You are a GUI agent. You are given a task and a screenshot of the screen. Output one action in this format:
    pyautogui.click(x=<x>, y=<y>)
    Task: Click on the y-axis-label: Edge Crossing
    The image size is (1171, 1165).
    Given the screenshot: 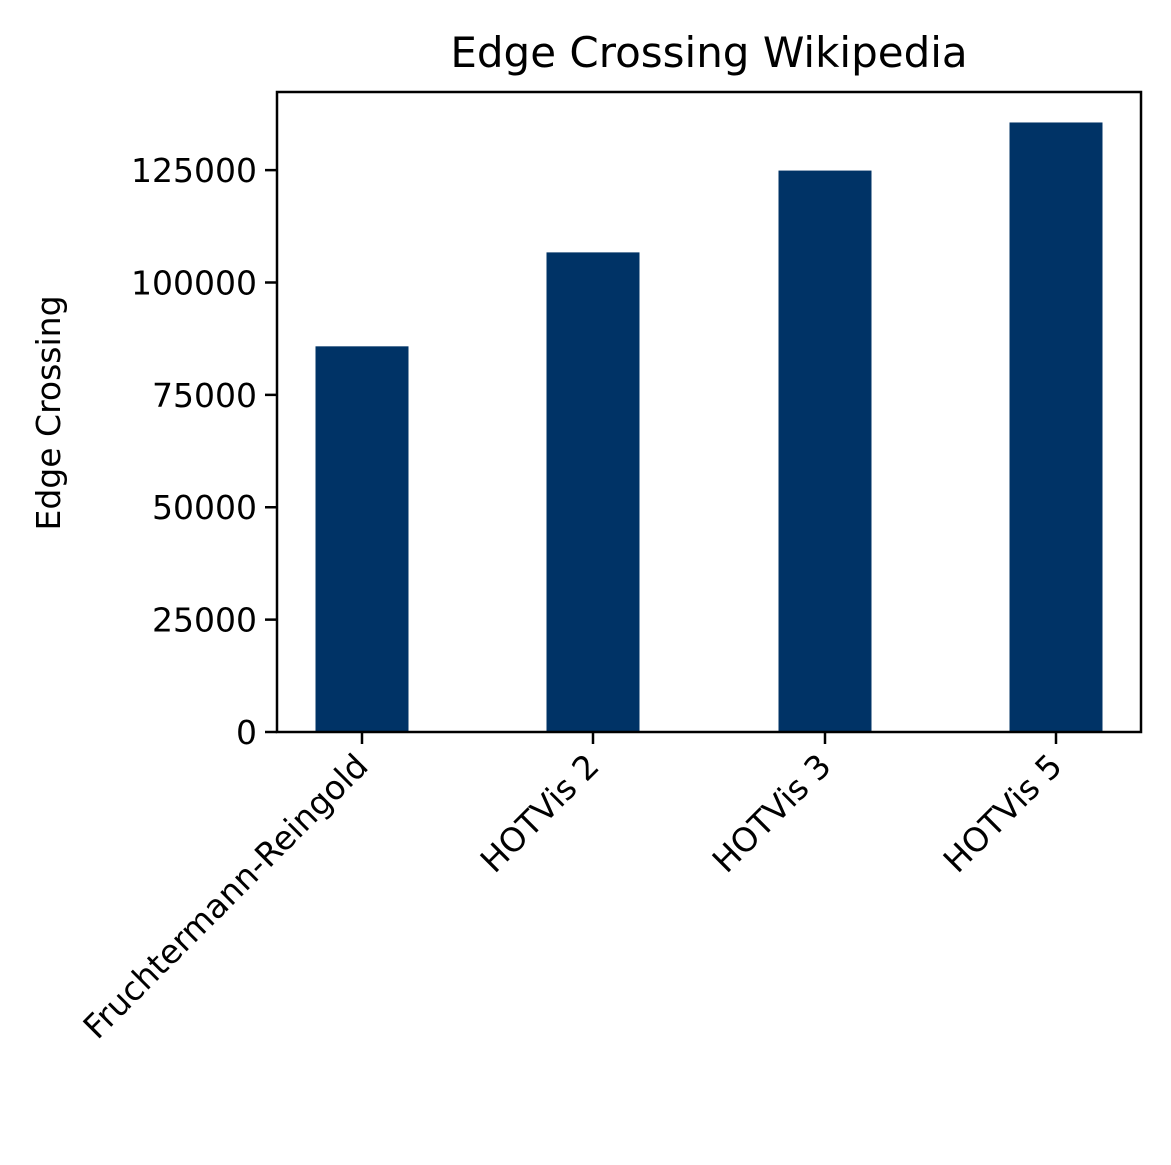 What is the action you would take?
    pyautogui.click(x=48, y=412)
    